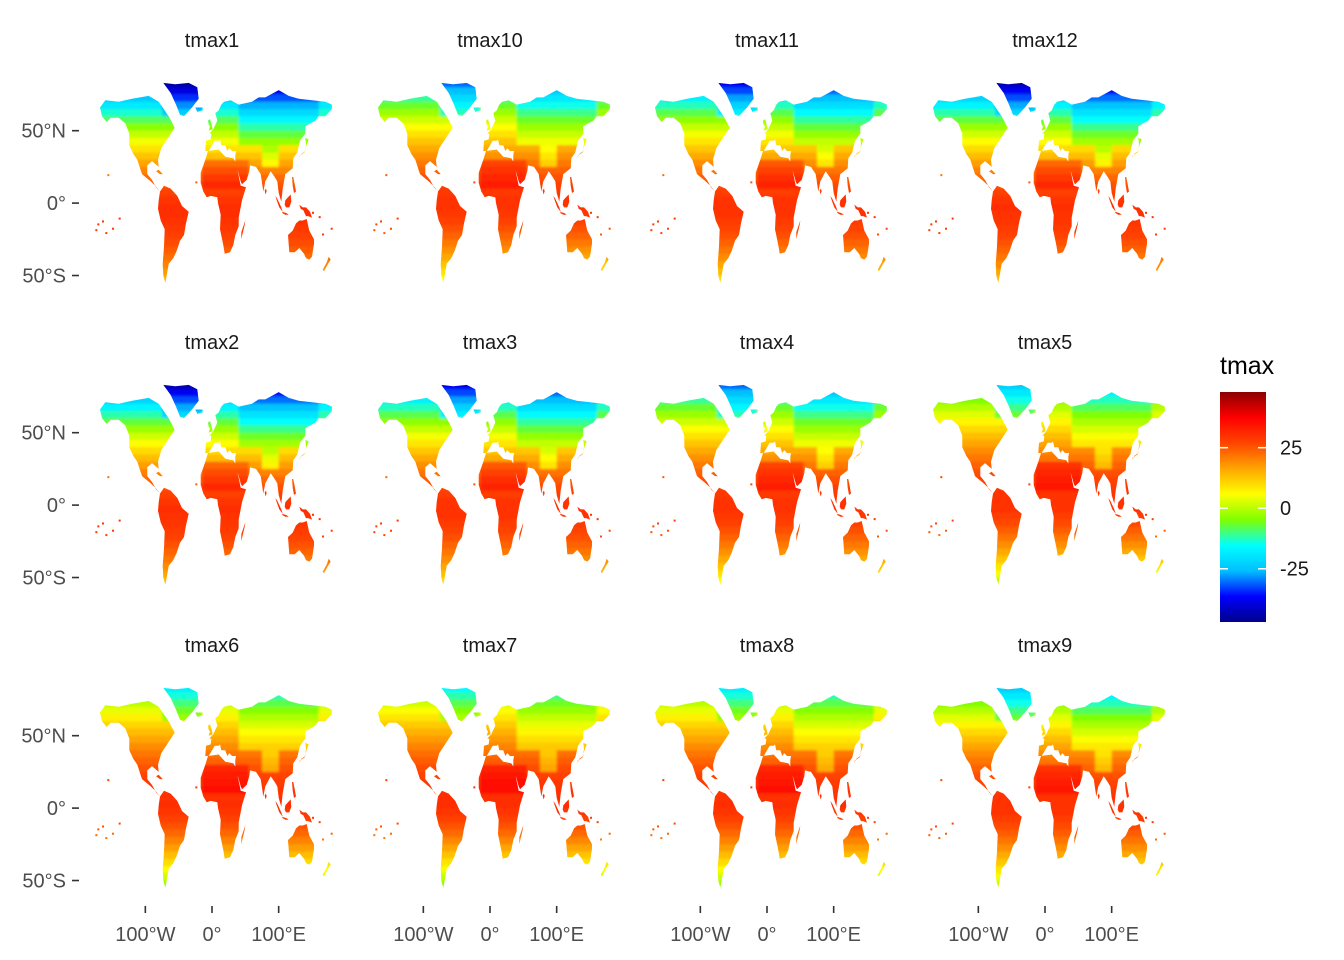 The width and height of the screenshot is (1344, 960). Describe the element at coordinates (490, 41) in the screenshot. I see `facet-title: tmax10` at that location.